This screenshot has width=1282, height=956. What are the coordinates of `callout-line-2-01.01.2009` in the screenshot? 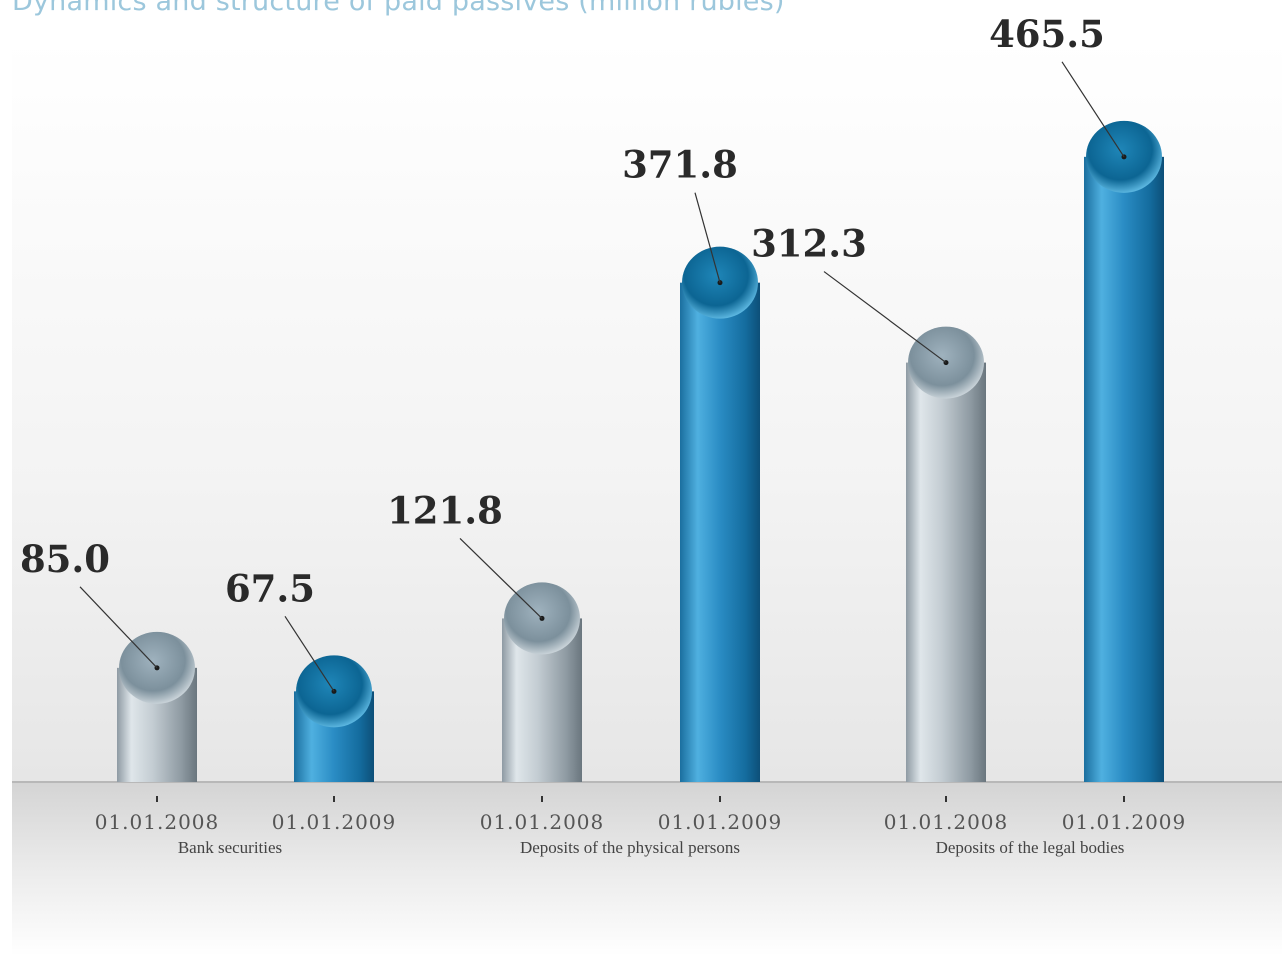 It's located at (707, 237).